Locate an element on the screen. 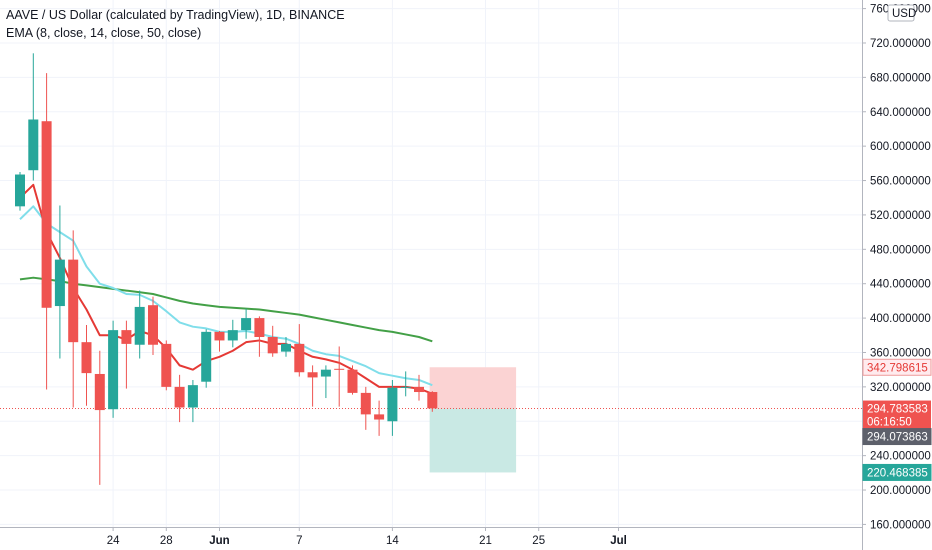 The width and height of the screenshot is (932, 550). ema14-line is located at coordinates (226, 296).